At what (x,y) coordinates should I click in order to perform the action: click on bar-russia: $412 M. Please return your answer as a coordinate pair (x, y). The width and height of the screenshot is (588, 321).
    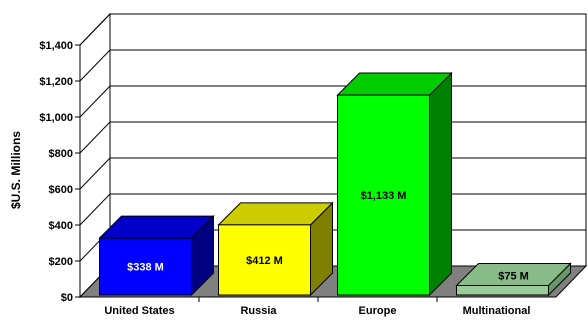
    Looking at the image, I should click on (275, 249).